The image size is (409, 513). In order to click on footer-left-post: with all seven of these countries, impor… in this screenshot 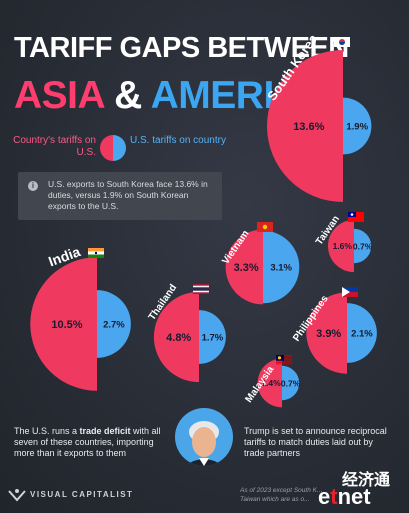, I will do `click(87, 442)`.